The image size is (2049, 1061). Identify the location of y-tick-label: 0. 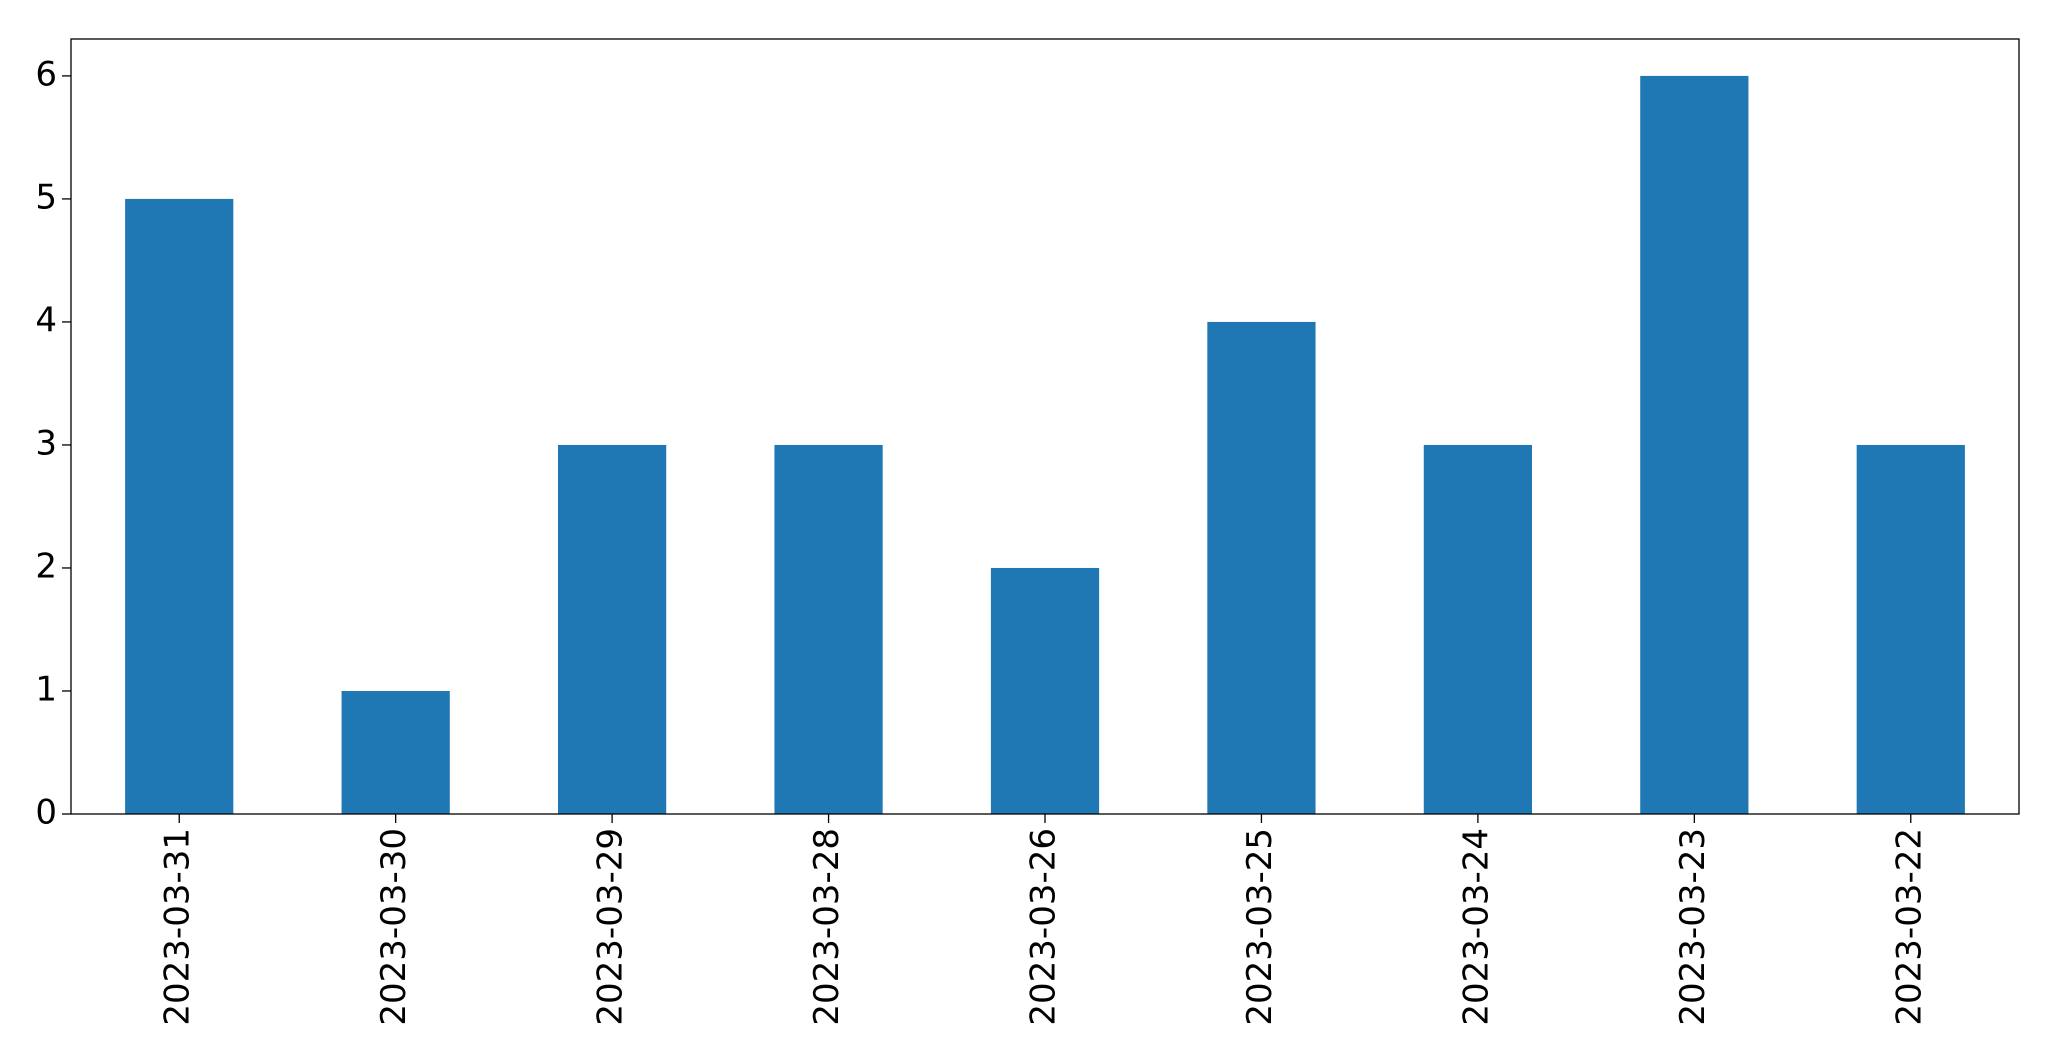
(46, 813).